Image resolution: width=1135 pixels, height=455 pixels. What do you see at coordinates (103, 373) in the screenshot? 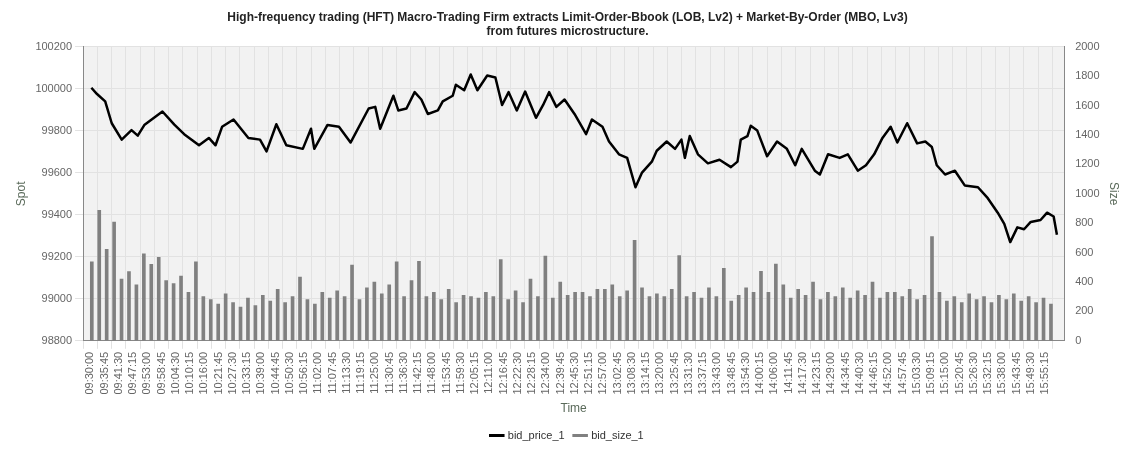
I see `x-tick-label: 09:35:45` at bounding box center [103, 373].